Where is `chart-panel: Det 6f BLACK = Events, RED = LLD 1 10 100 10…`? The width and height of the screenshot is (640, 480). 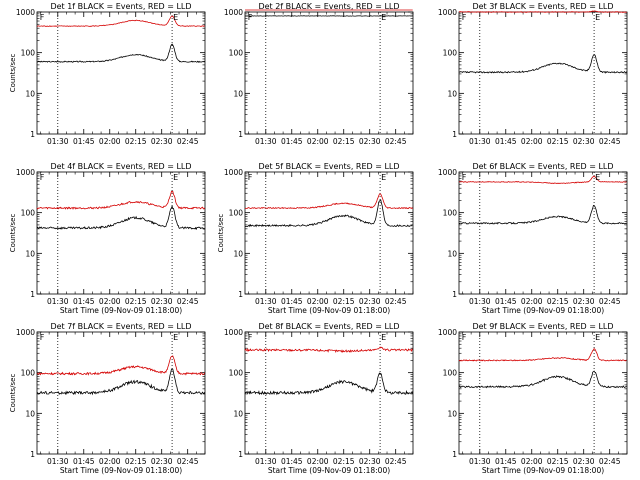
chart-panel: Det 6f BLACK = Events, RED = LLD 1 10 100 10… is located at coordinates (533, 238).